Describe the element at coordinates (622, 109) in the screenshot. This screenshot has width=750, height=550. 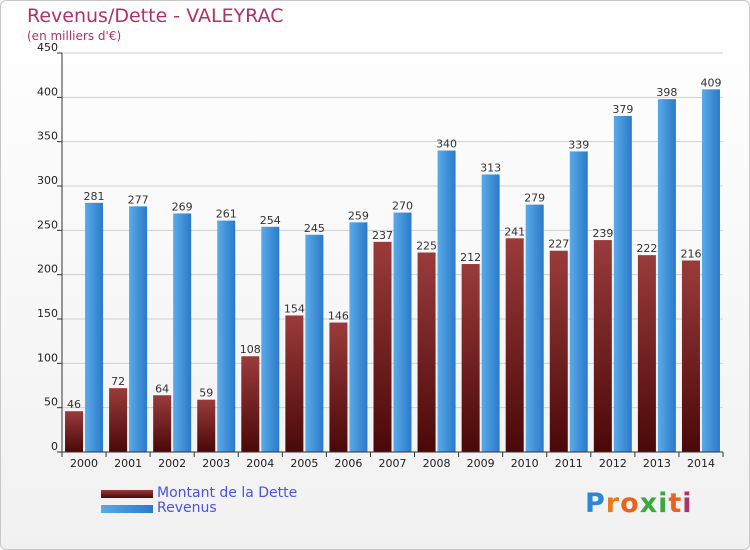
I see `data-label-revenus-2012: 379` at that location.